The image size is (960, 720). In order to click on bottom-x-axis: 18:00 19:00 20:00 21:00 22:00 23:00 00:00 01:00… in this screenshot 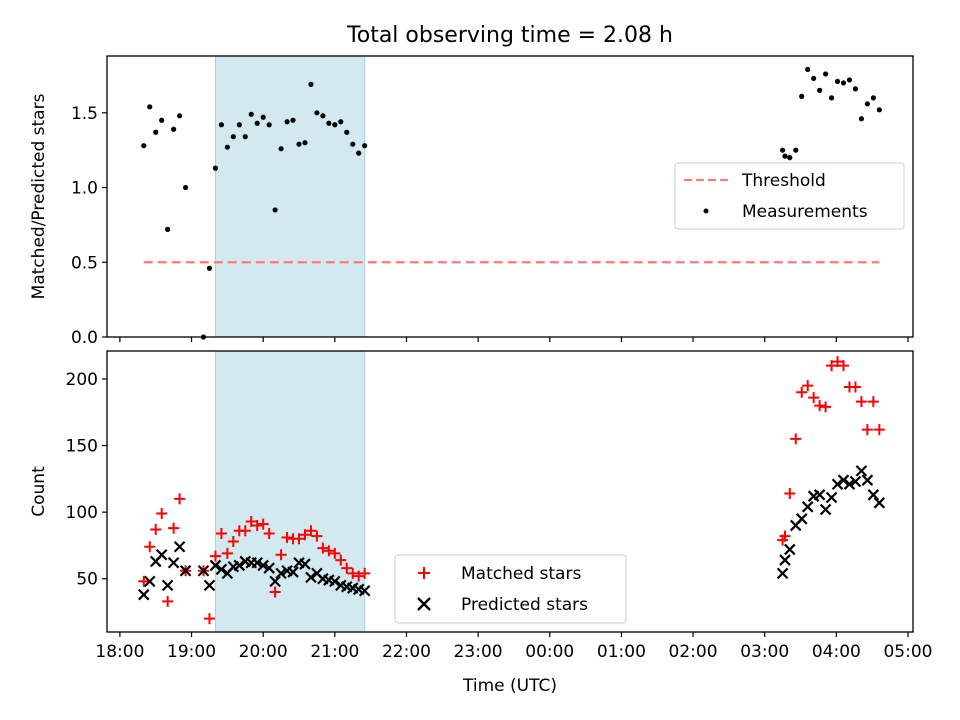, I will do `click(513, 647)`.